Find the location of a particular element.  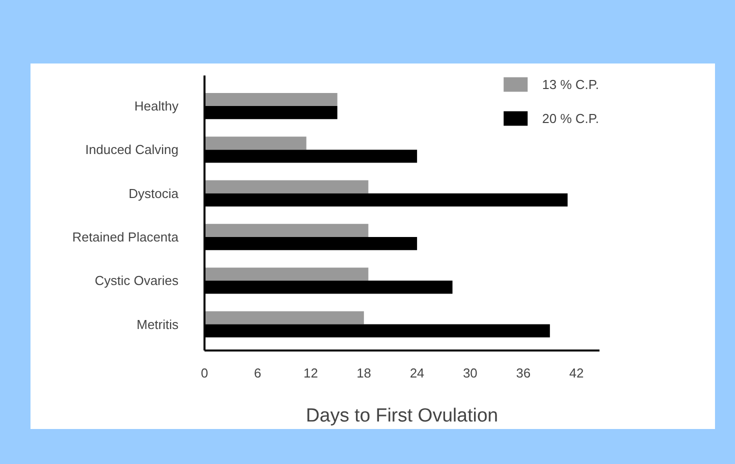

legend-label: 13 % C.P. is located at coordinates (570, 84).